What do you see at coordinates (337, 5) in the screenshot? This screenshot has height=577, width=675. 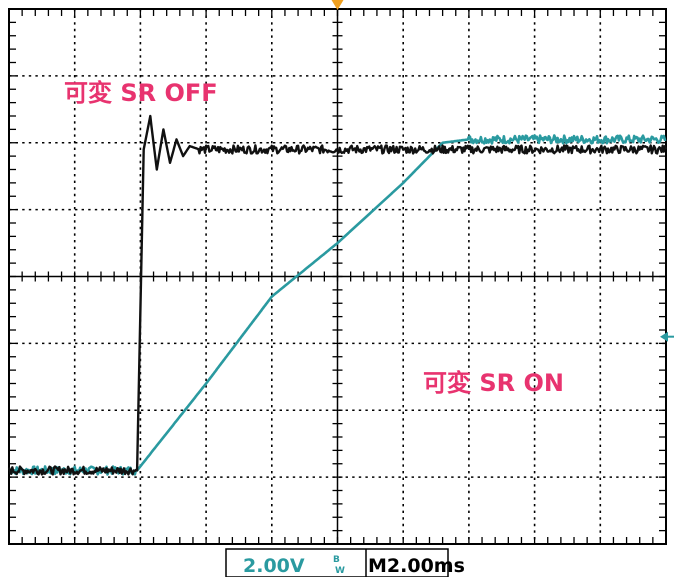 I see `trigger-position-marker` at bounding box center [337, 5].